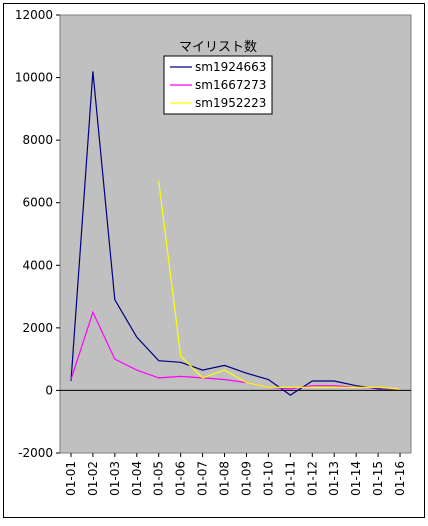  I want to click on x-tick-label: 01-12, so click(312, 478).